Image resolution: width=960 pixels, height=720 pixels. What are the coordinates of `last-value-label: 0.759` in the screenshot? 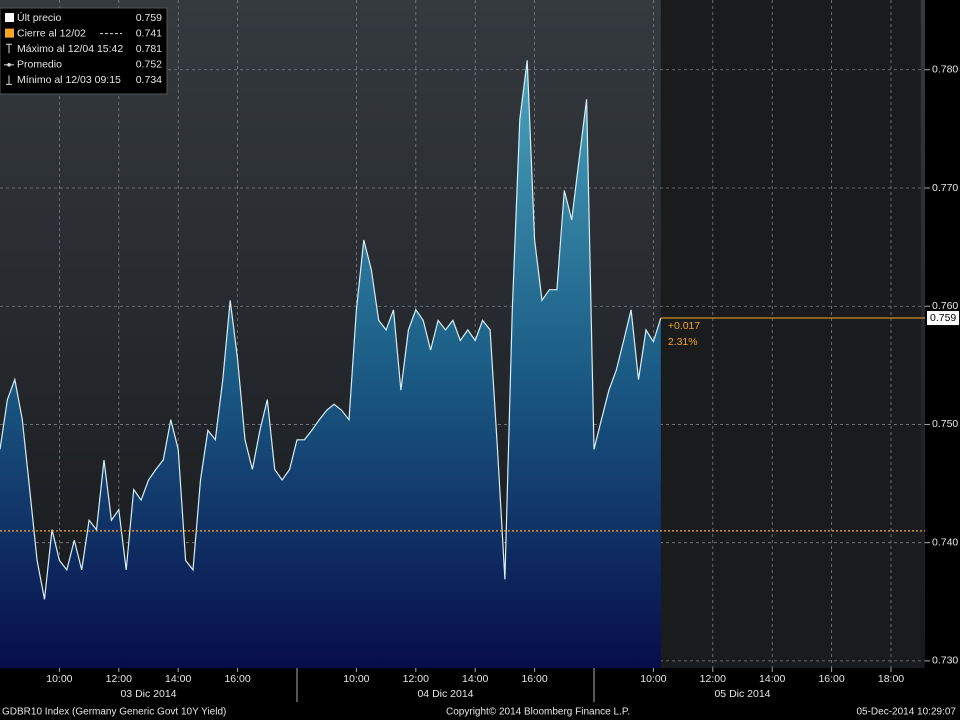 It's located at (943, 318).